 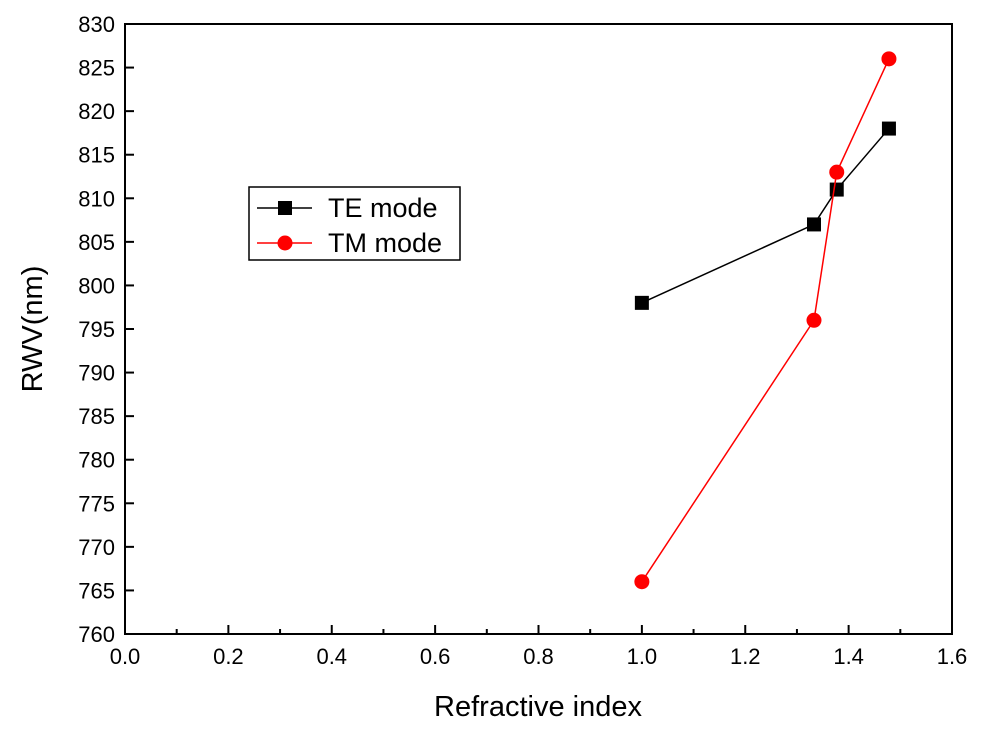 What do you see at coordinates (538, 707) in the screenshot?
I see `x-axis-title: Refractive index` at bounding box center [538, 707].